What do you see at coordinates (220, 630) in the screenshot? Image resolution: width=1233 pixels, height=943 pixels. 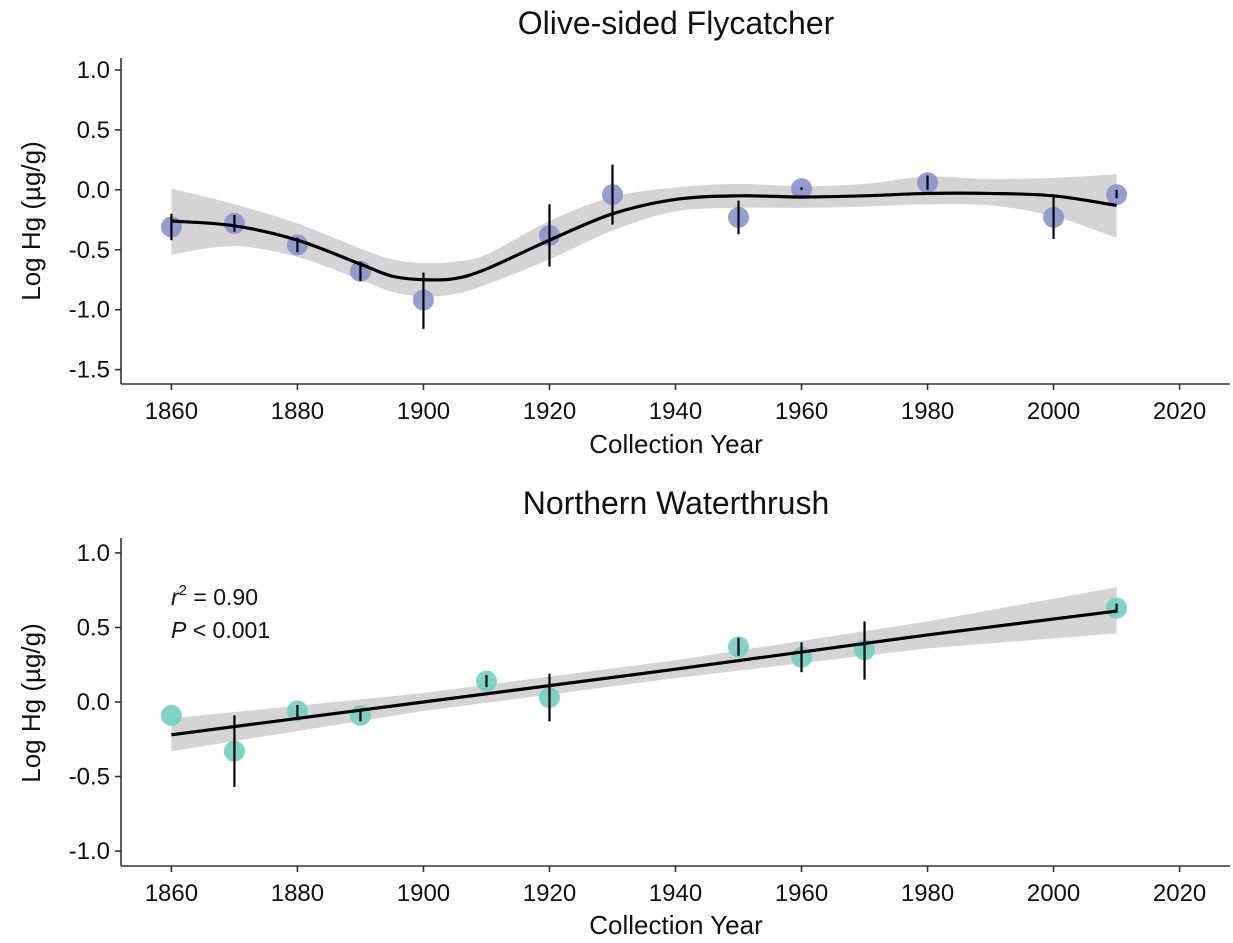 I see `p-value-annotation: P < 0.001` at bounding box center [220, 630].